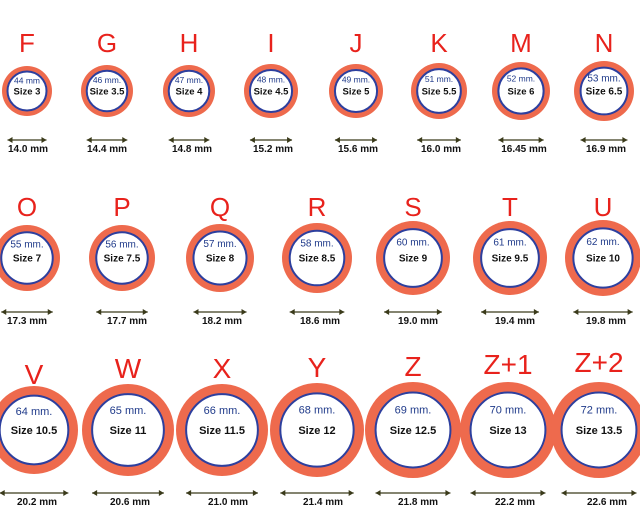 The image size is (640, 530). Describe the element at coordinates (34, 374) in the screenshot. I see `ring-letter: V` at that location.